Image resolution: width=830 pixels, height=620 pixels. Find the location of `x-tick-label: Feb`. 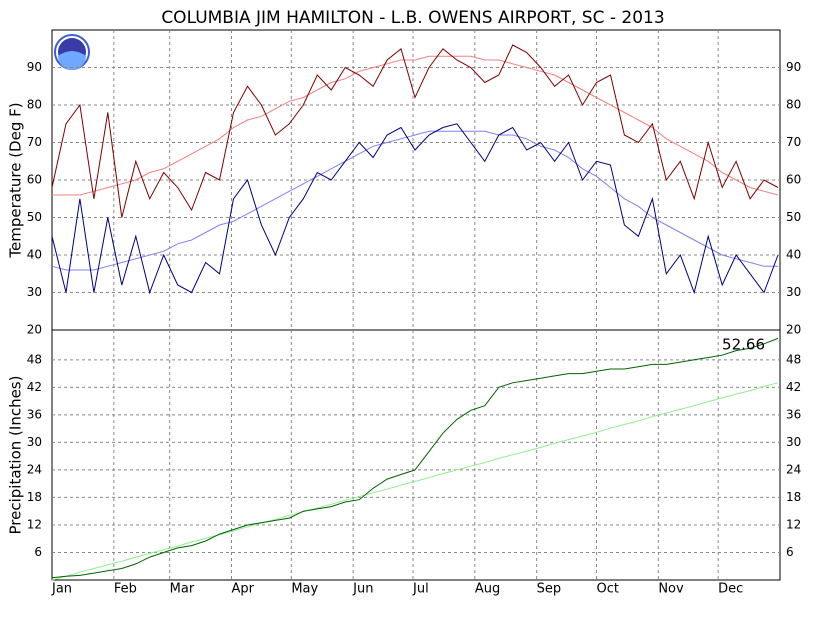

x-tick-label: Feb is located at coordinates (125, 589).